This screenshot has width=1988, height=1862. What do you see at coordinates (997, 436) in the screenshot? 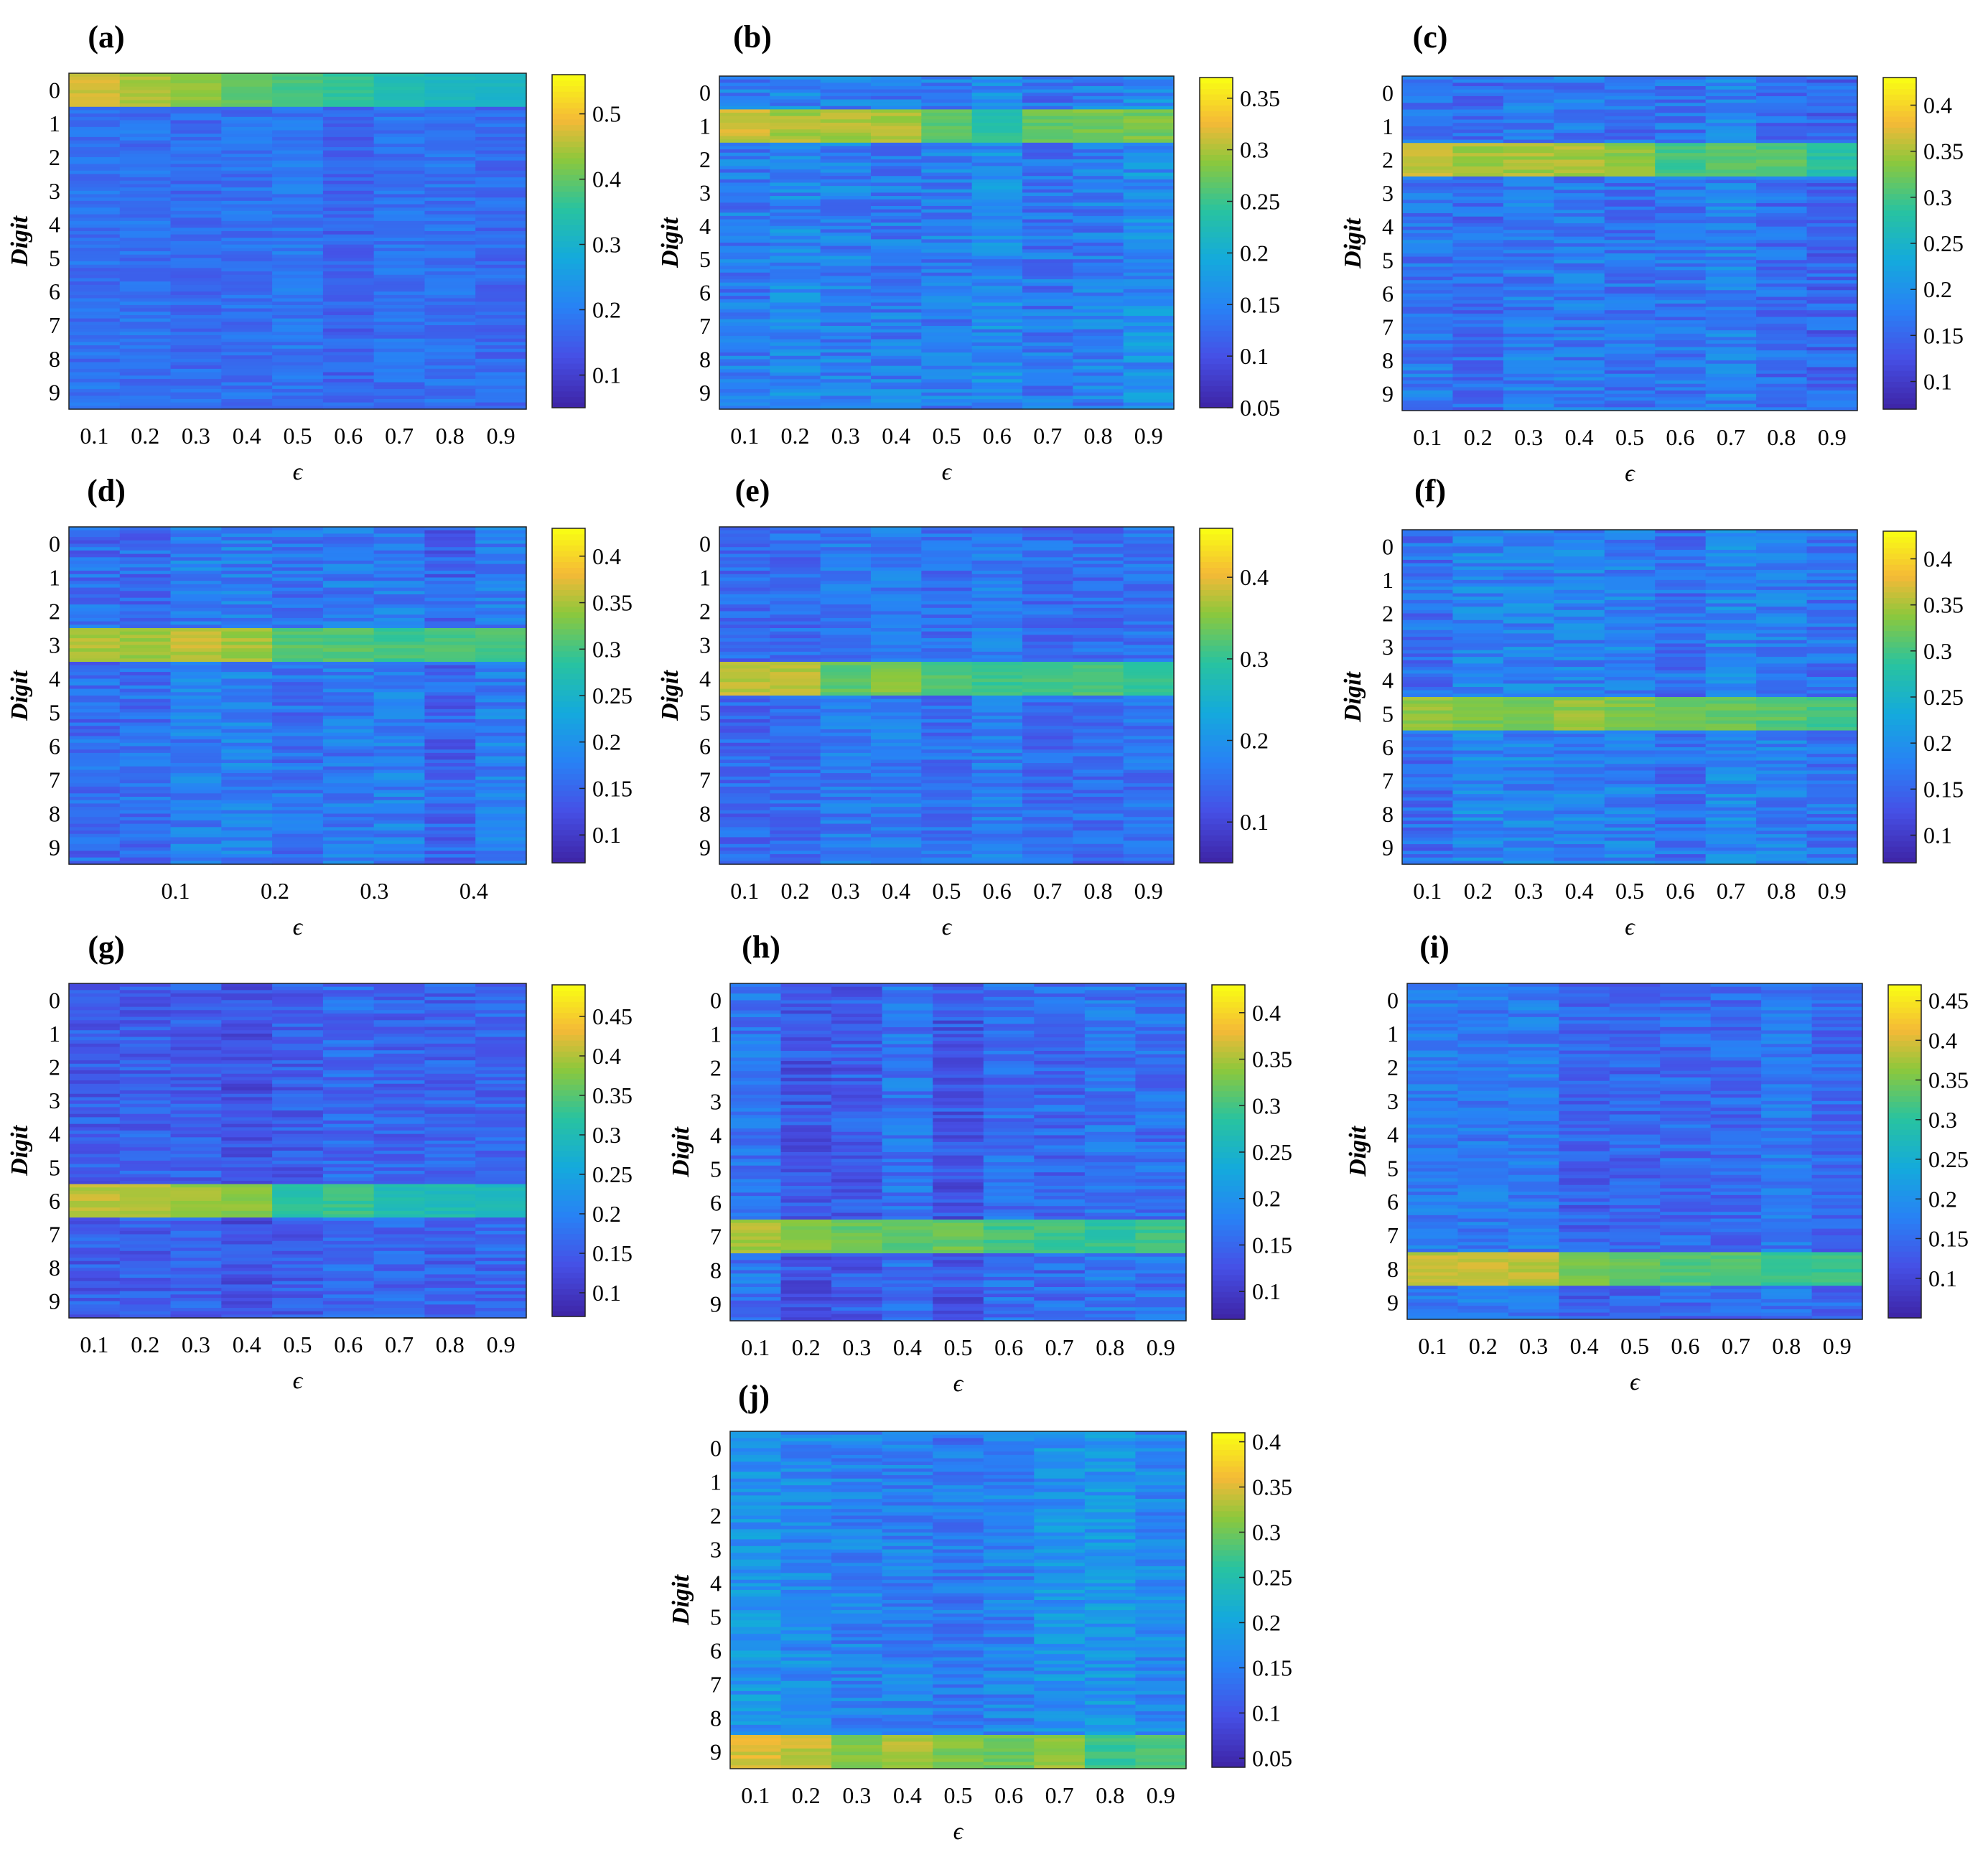
I see `x-tick-label: 0.6` at bounding box center [997, 436].